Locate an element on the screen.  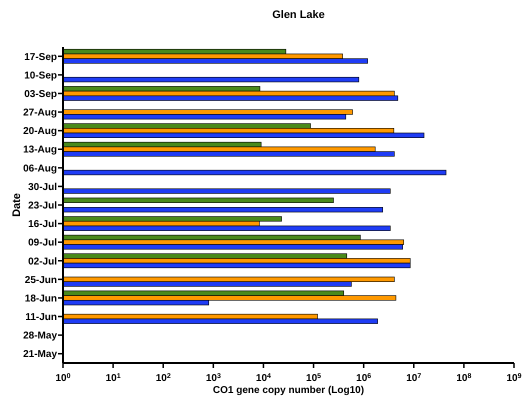
y-tick-label: 30-Jul is located at coordinates (43, 187).